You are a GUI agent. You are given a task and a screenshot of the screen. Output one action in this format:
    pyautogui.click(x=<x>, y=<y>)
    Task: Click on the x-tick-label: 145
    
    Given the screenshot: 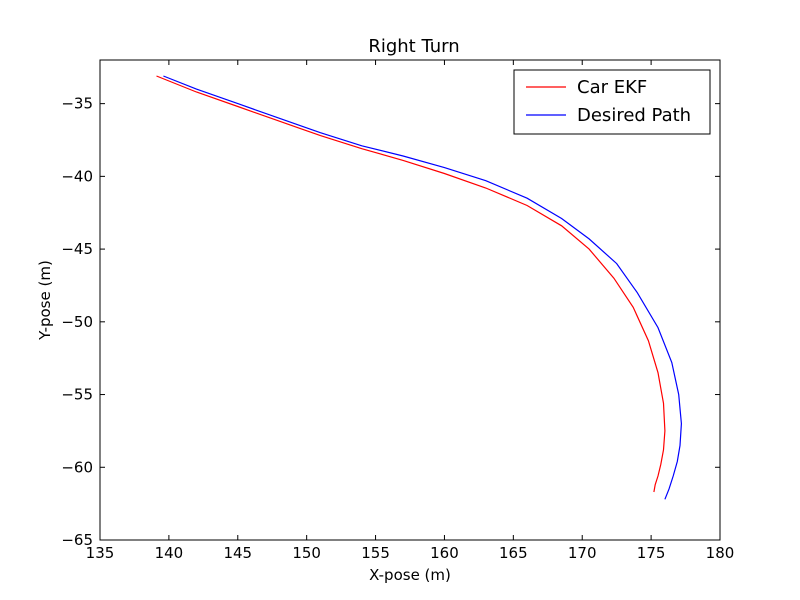 What is the action you would take?
    pyautogui.click(x=237, y=553)
    